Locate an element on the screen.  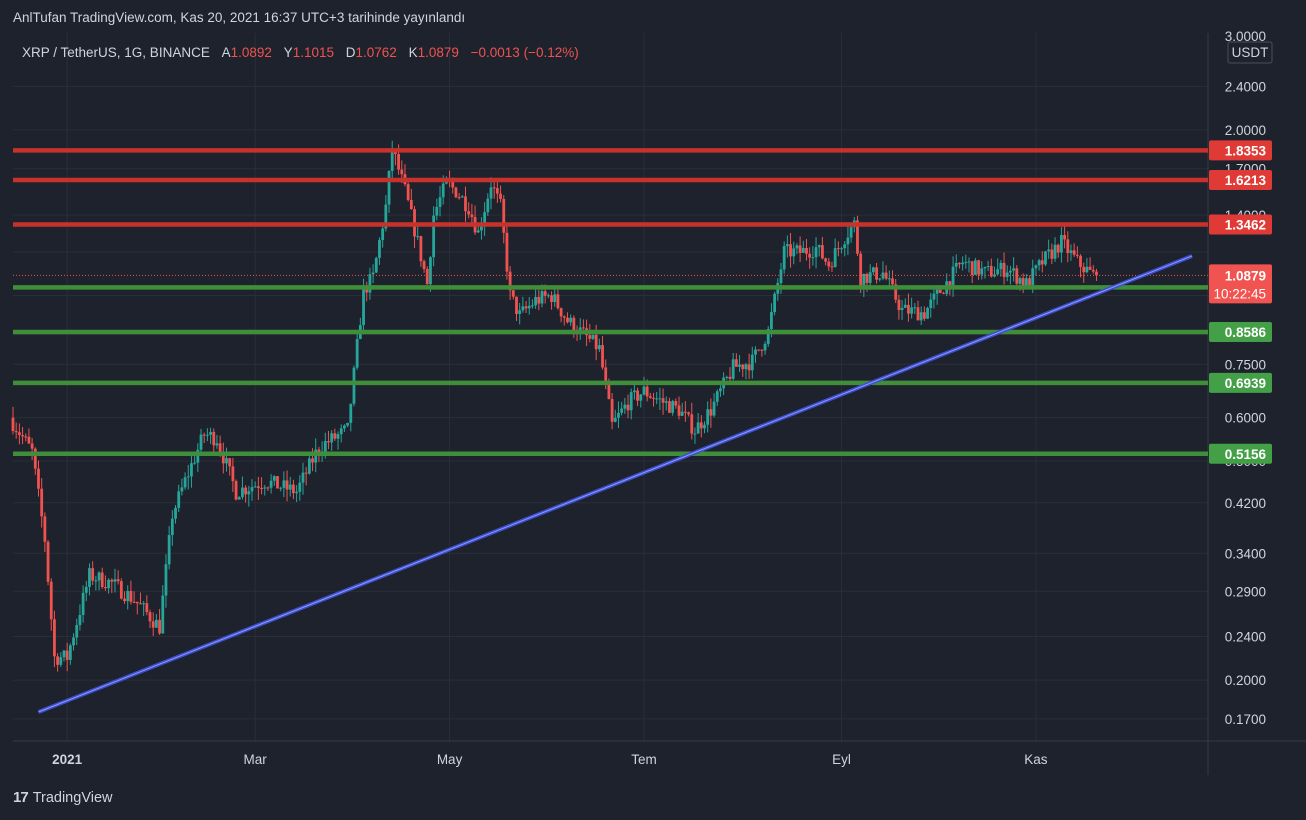
currency-label: USDT is located at coordinates (1250, 52).